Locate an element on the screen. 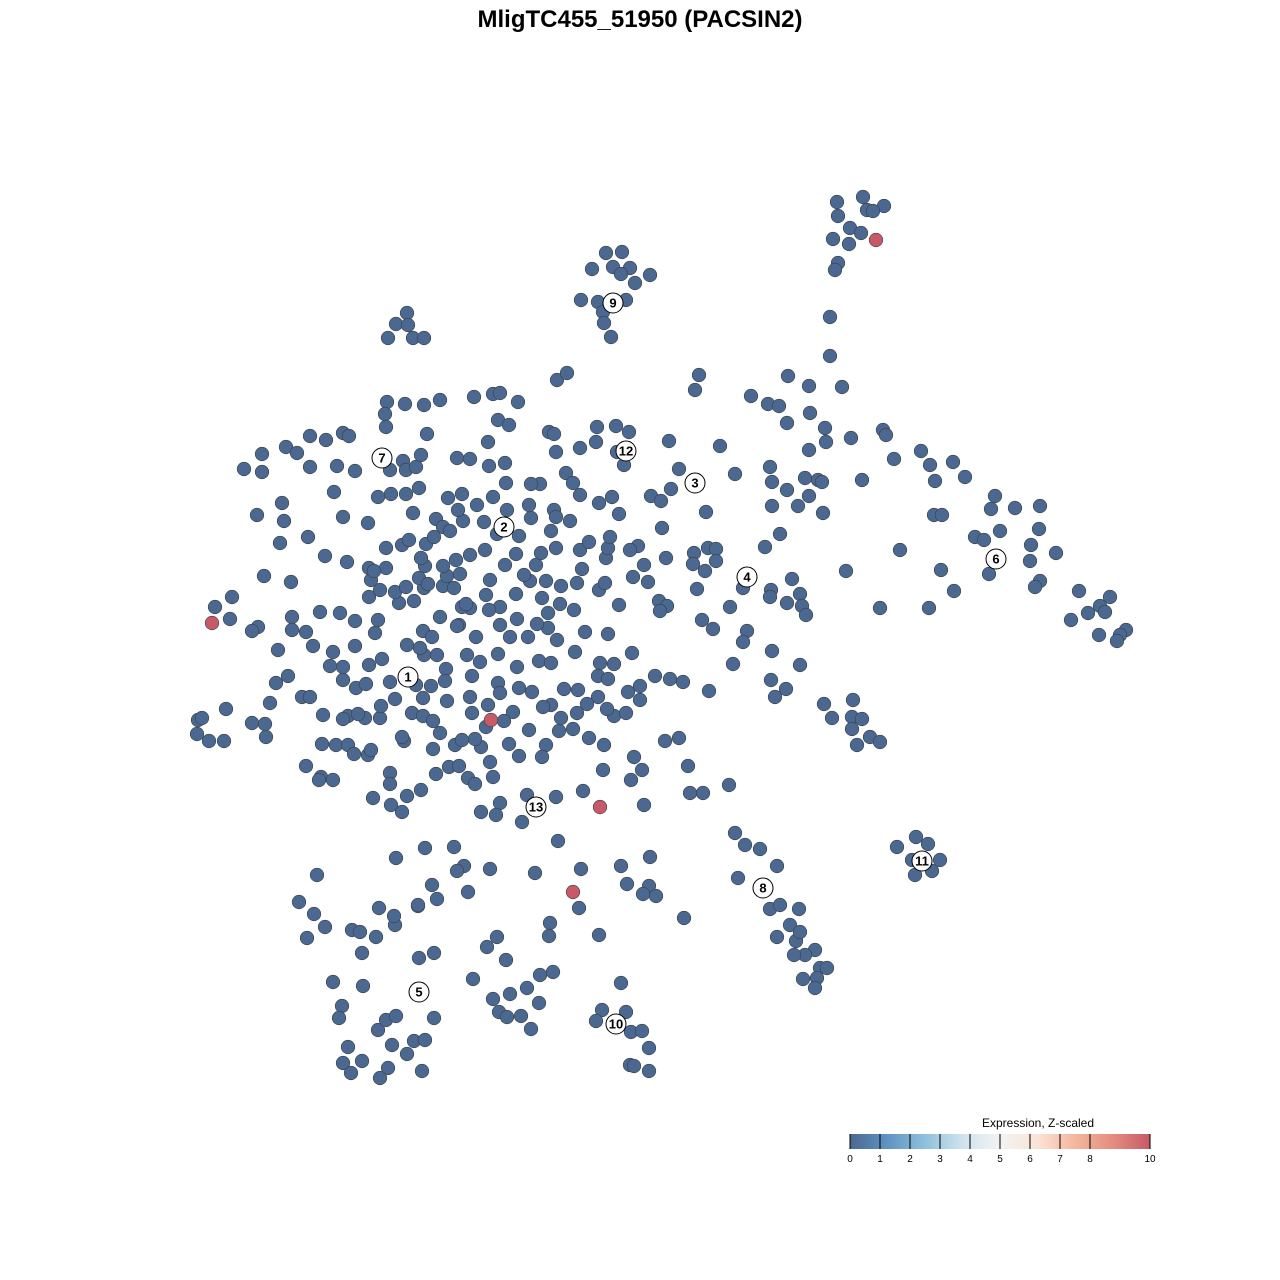  cluster-label-text: 7 is located at coordinates (381, 458).